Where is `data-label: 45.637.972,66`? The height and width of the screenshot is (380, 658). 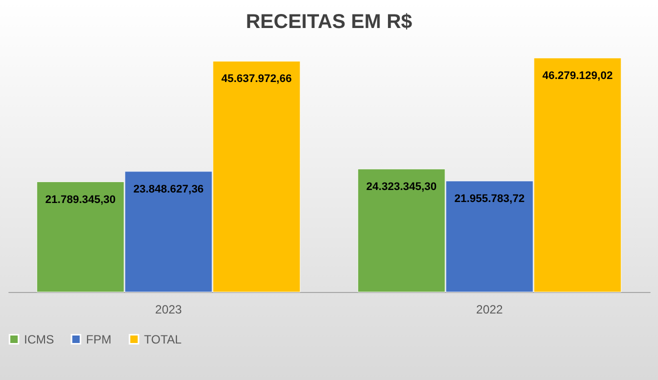
data-label: 45.637.972,66 is located at coordinates (256, 79).